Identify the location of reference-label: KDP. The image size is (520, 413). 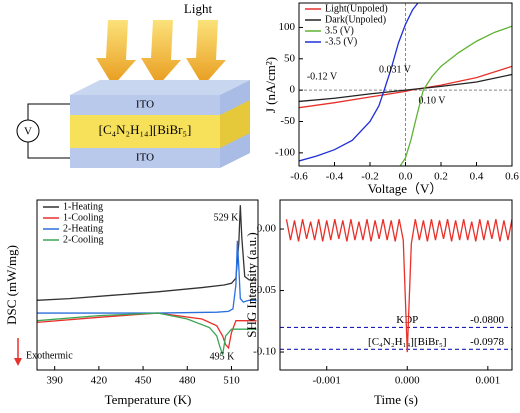
(407, 320).